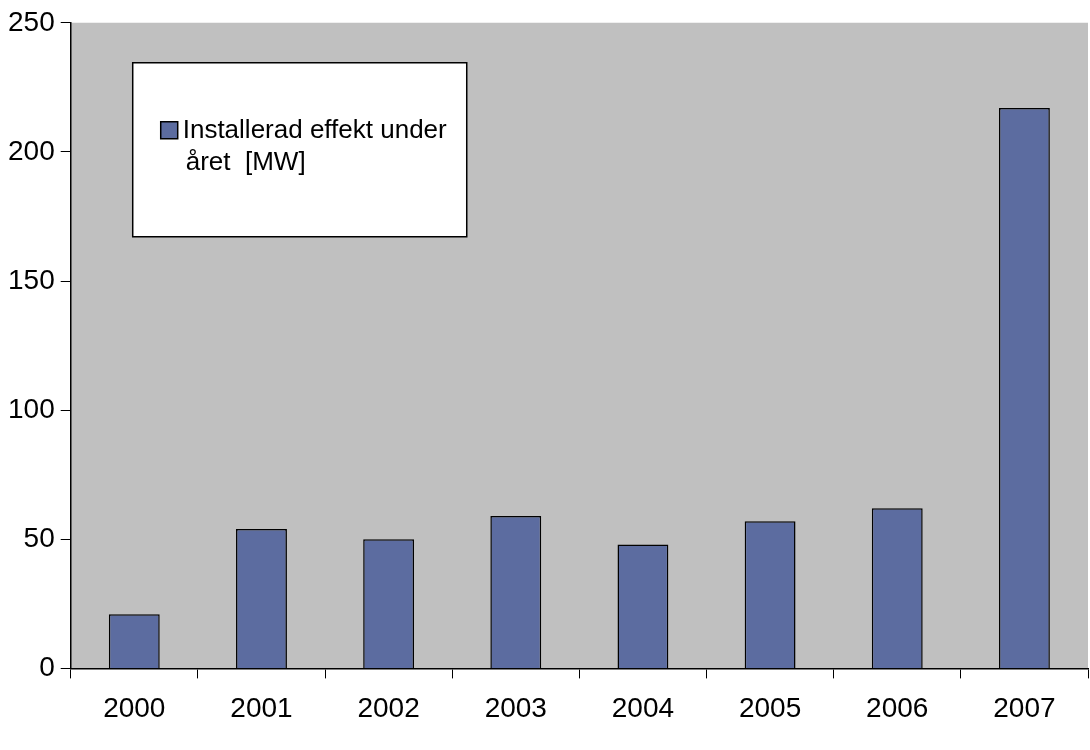 This screenshot has height=750, width=1090. What do you see at coordinates (897, 707) in the screenshot?
I see `x-tick-label: 2006` at bounding box center [897, 707].